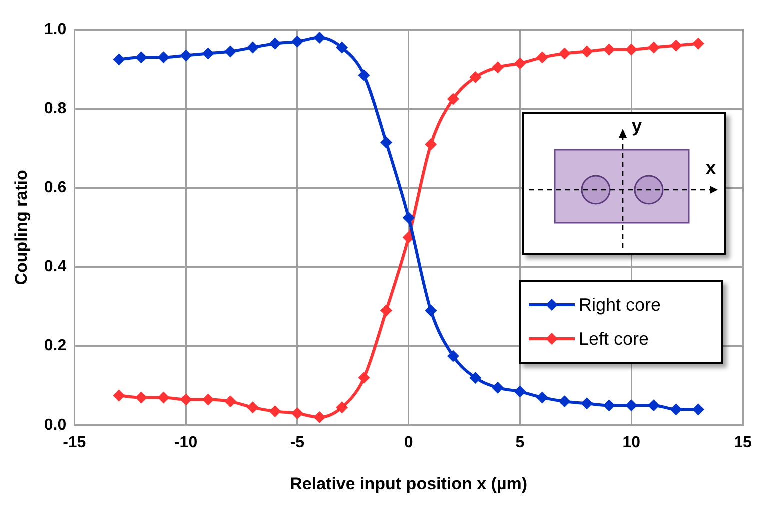 The image size is (769, 507). What do you see at coordinates (624, 183) in the screenshot?
I see `waveguide-cross-section-diagram: x y` at bounding box center [624, 183].